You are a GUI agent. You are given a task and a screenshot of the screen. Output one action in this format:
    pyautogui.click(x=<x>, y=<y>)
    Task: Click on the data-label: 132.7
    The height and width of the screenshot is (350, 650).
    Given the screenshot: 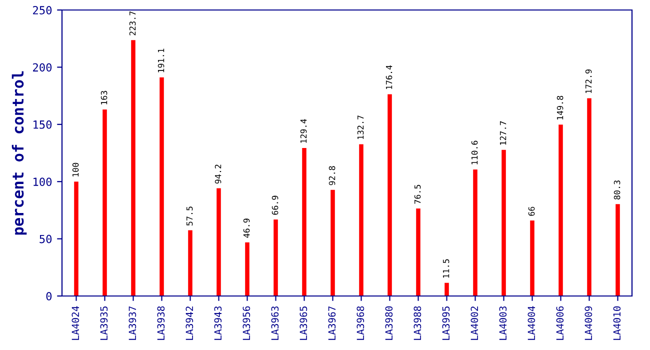 What is the action you would take?
    pyautogui.click(x=360, y=128)
    